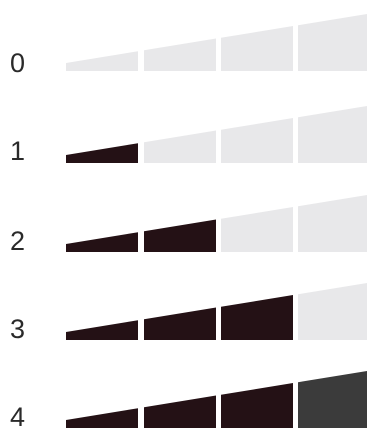  I want to click on level-label-3: 3, so click(17, 329).